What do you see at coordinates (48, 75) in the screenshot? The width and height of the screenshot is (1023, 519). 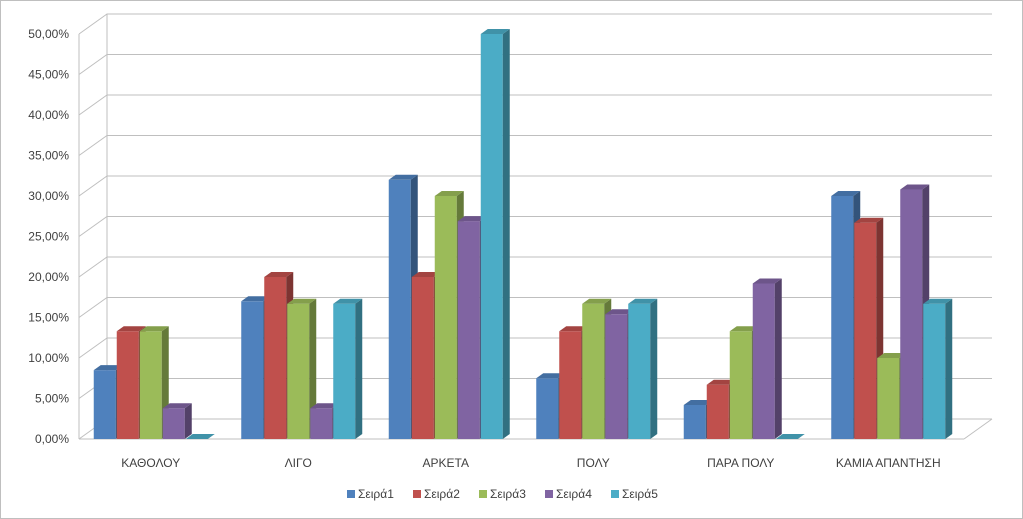 I see `y-tick-label: 45,00%` at bounding box center [48, 75].